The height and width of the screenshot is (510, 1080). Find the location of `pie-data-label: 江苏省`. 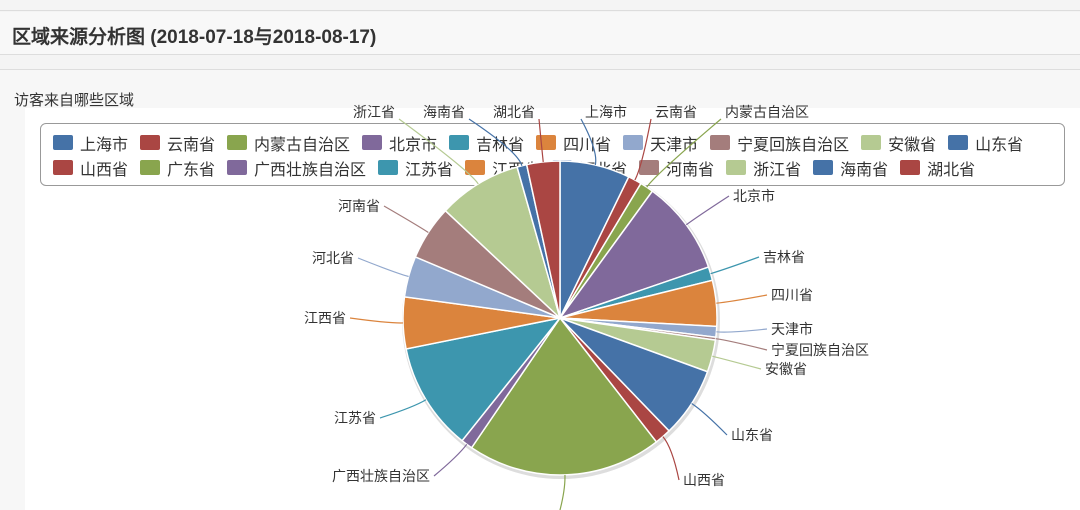

pie-data-label: 江苏省 is located at coordinates (355, 419).